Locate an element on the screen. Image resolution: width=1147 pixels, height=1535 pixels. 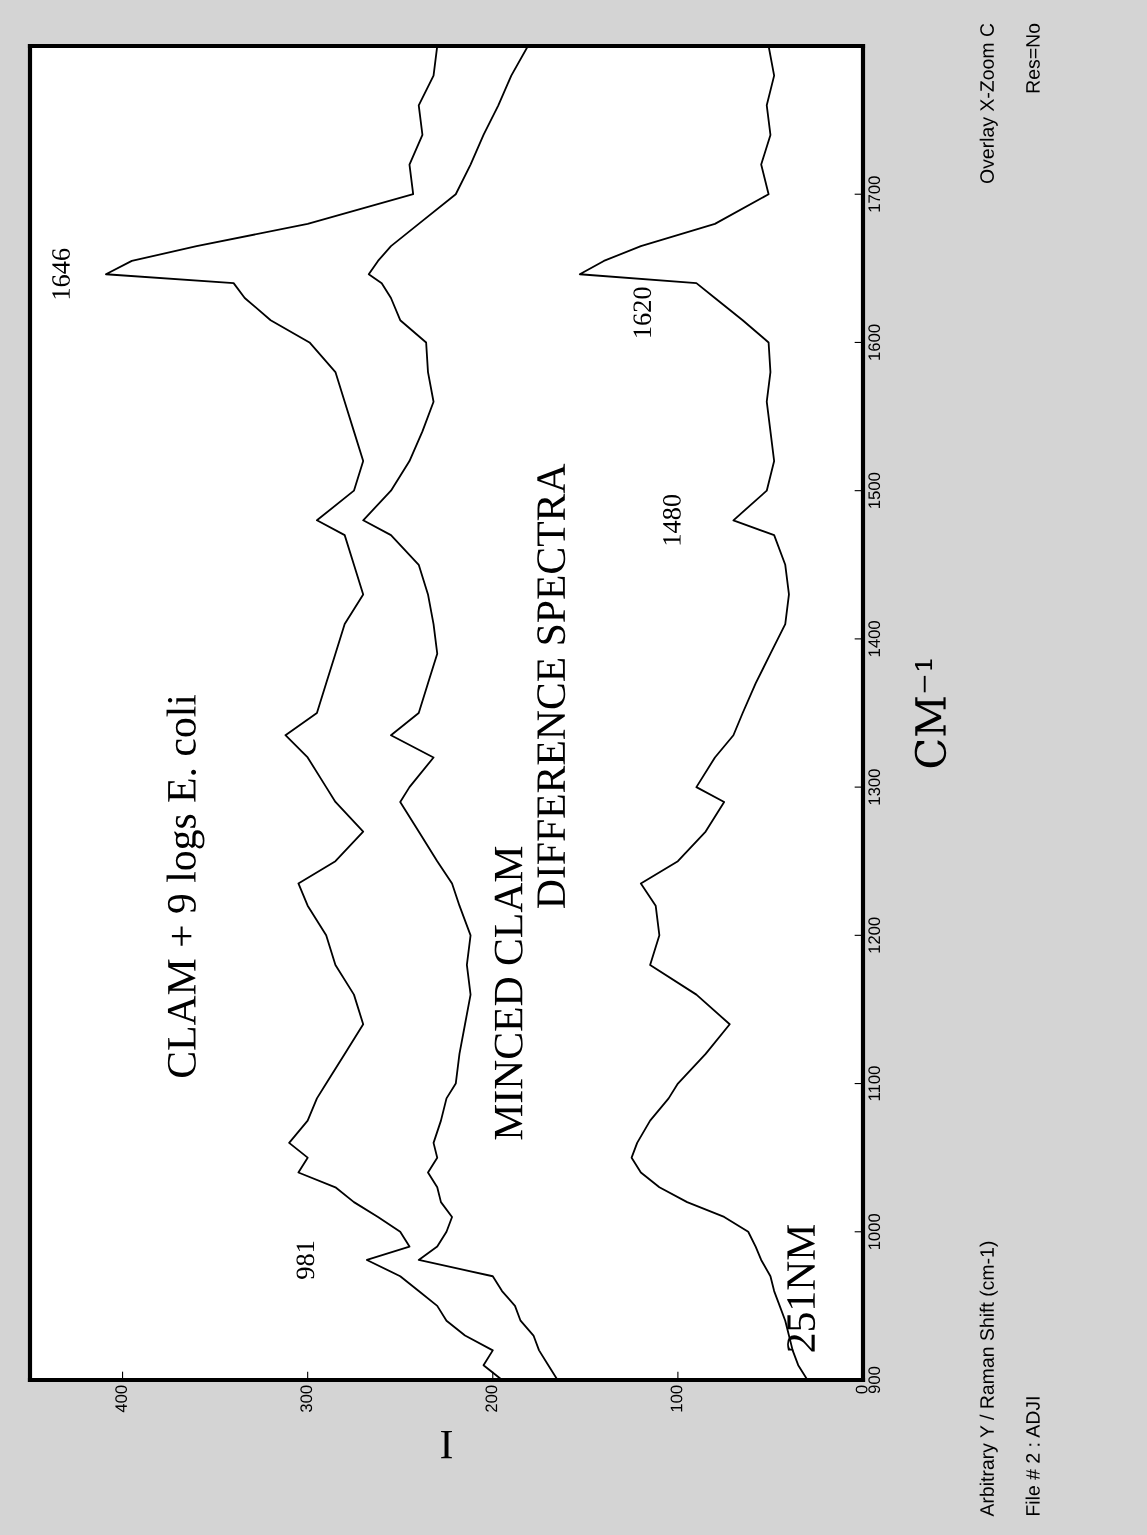
y-tick-label: 1200 is located at coordinates (874, 935).